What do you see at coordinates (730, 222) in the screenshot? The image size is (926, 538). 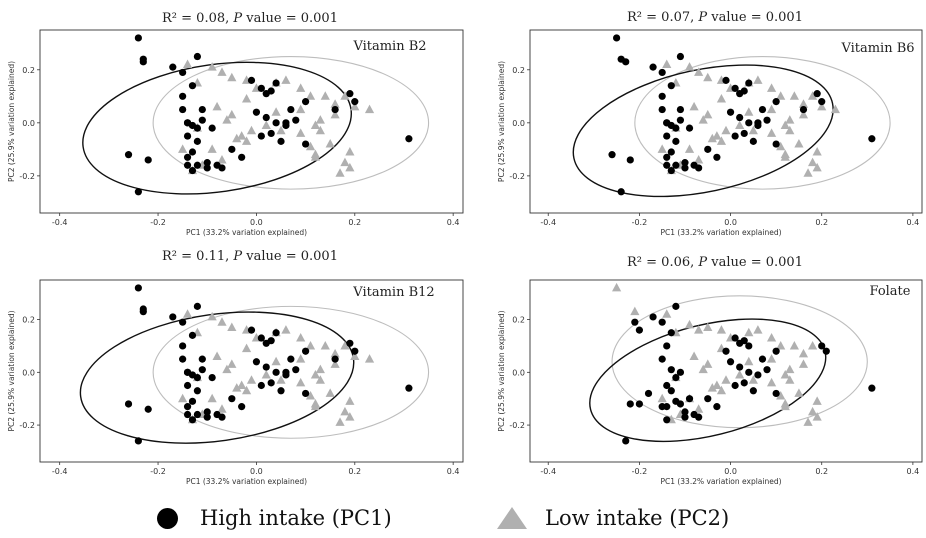 I see `x-tick-label: 0.0` at bounding box center [730, 222].